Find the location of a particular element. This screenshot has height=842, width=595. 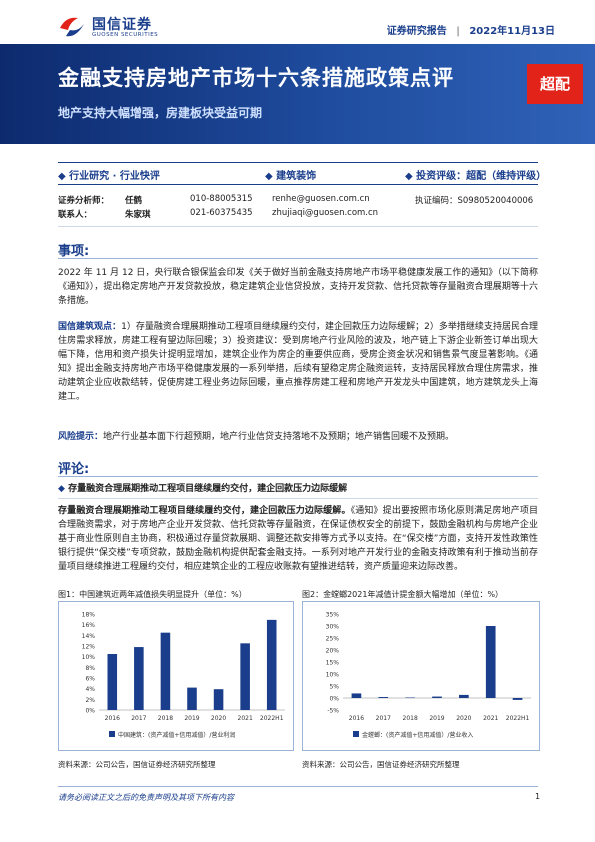

analyst-phone: 010-88005315 is located at coordinates (221, 199).